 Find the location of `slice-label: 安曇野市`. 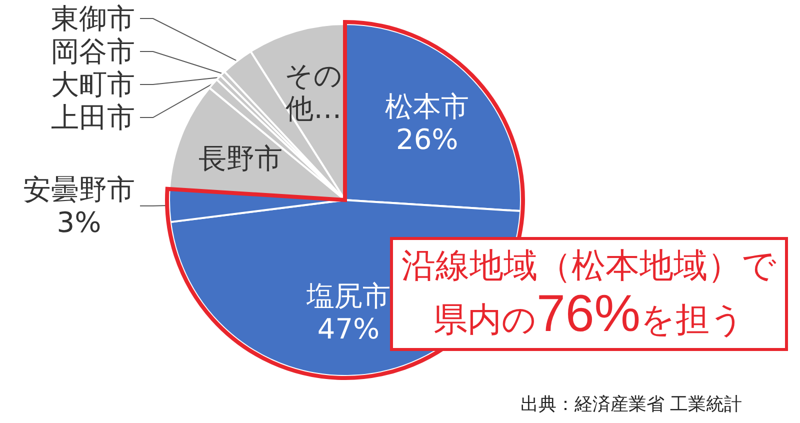

slice-label: 安曇野市 is located at coordinates (79, 189).